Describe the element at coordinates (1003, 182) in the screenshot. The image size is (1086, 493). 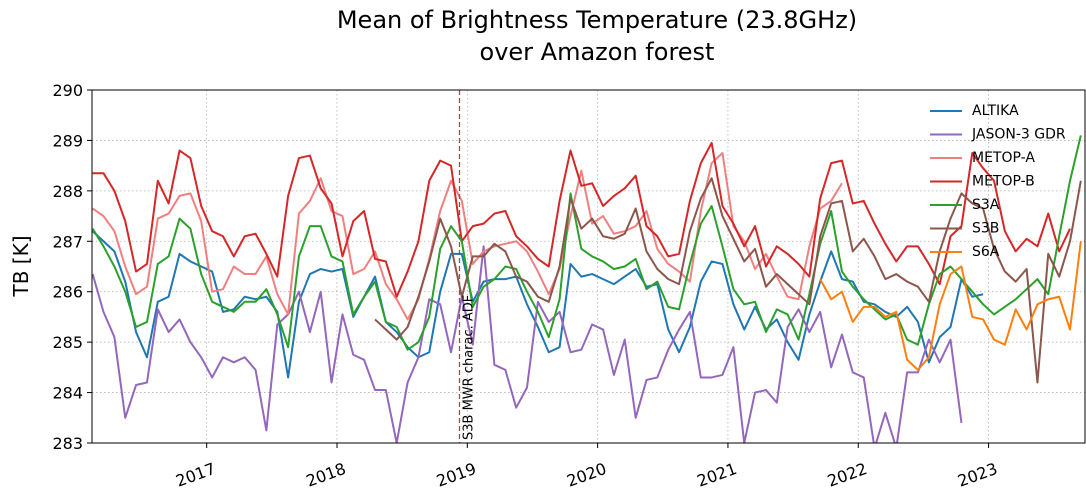
I see `legend-label: METOP-B` at that location.